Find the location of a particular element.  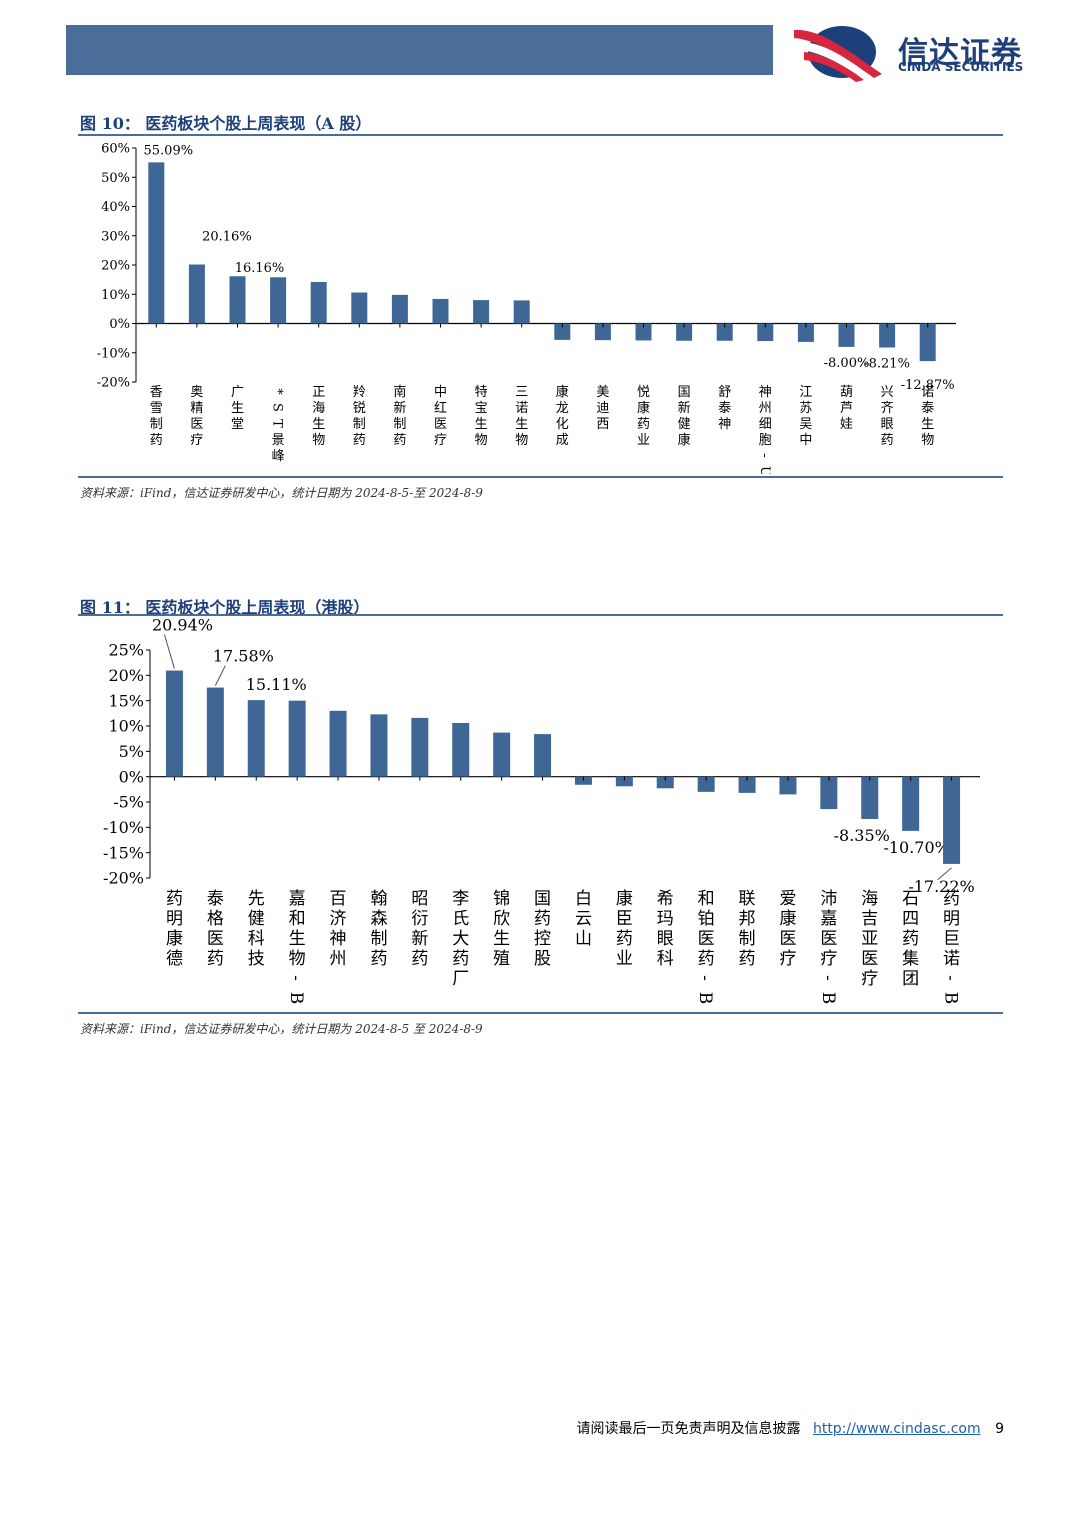

svg-text: 国 is located at coordinates (542, 899).